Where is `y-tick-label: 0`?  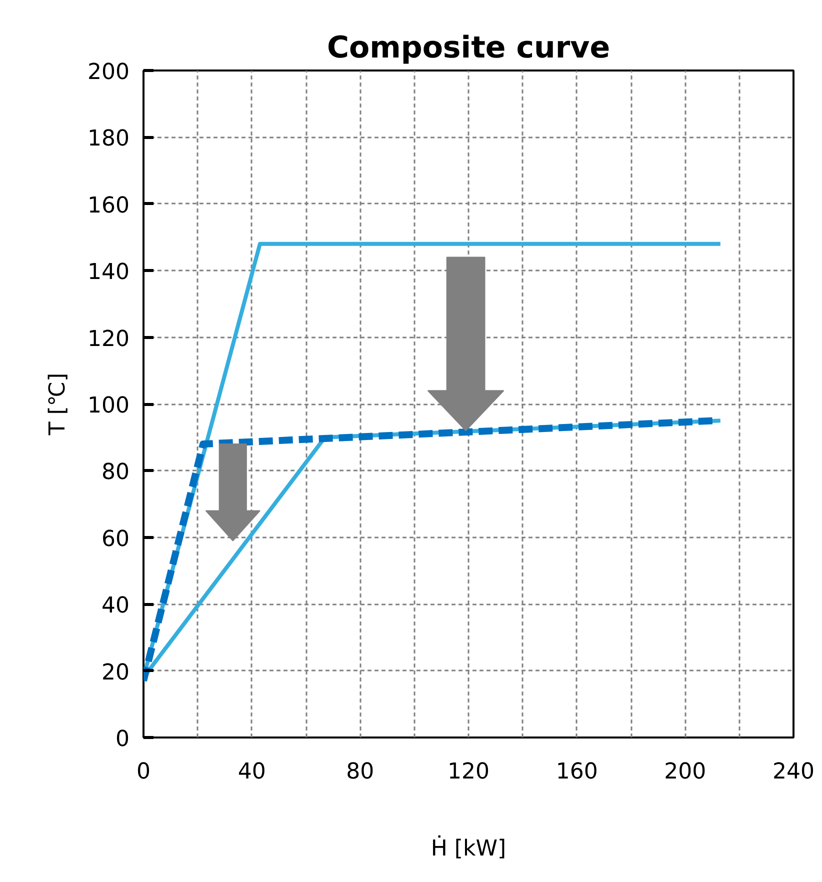 y-tick-label: 0 is located at coordinates (123, 739).